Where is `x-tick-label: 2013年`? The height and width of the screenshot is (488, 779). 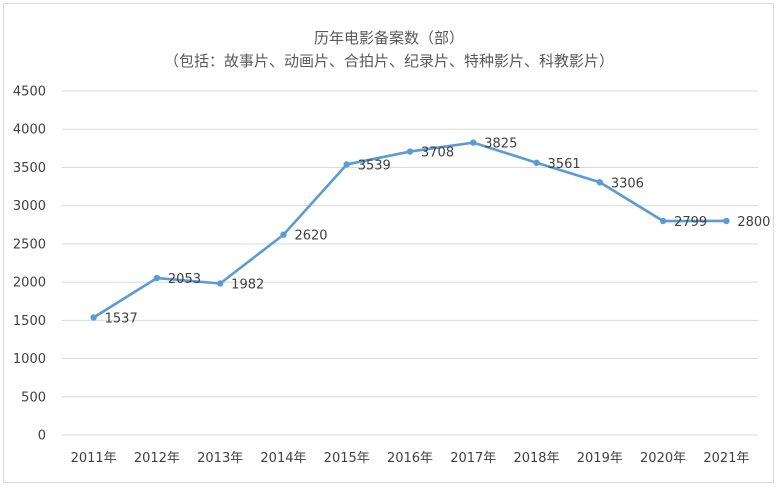 x-tick-label: 2013年 is located at coordinates (220, 458).